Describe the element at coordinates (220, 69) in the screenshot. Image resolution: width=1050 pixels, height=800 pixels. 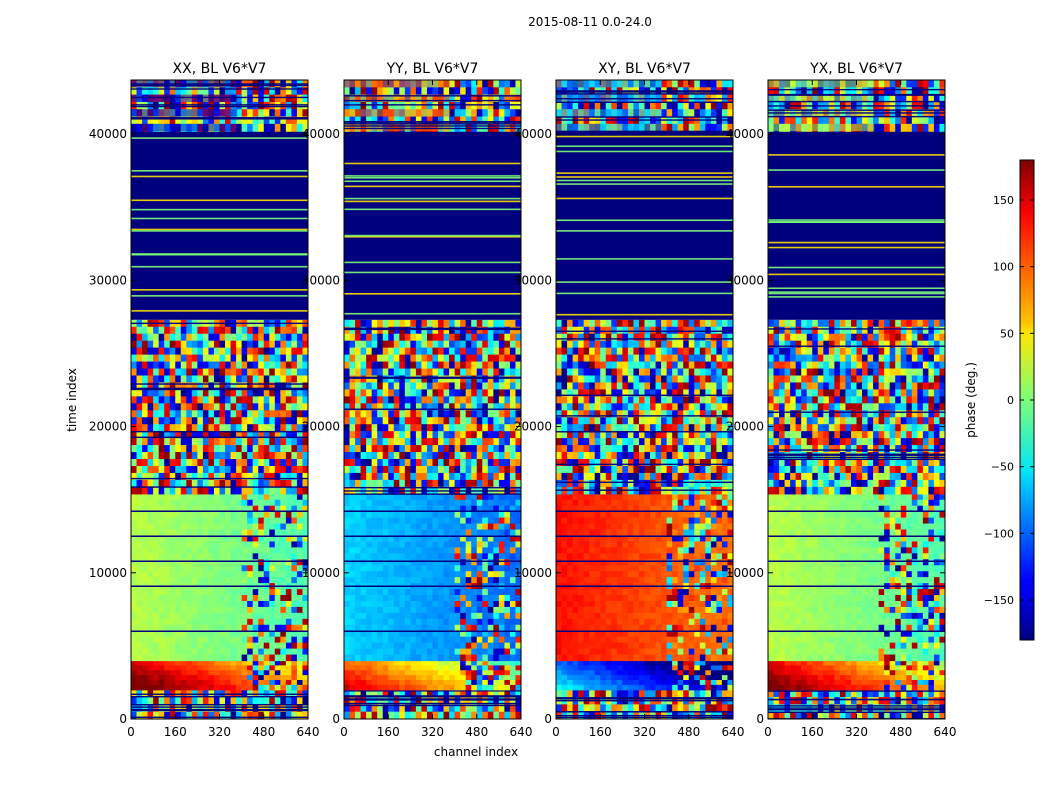
I see `panel-title: XX, BL V6*V7` at that location.